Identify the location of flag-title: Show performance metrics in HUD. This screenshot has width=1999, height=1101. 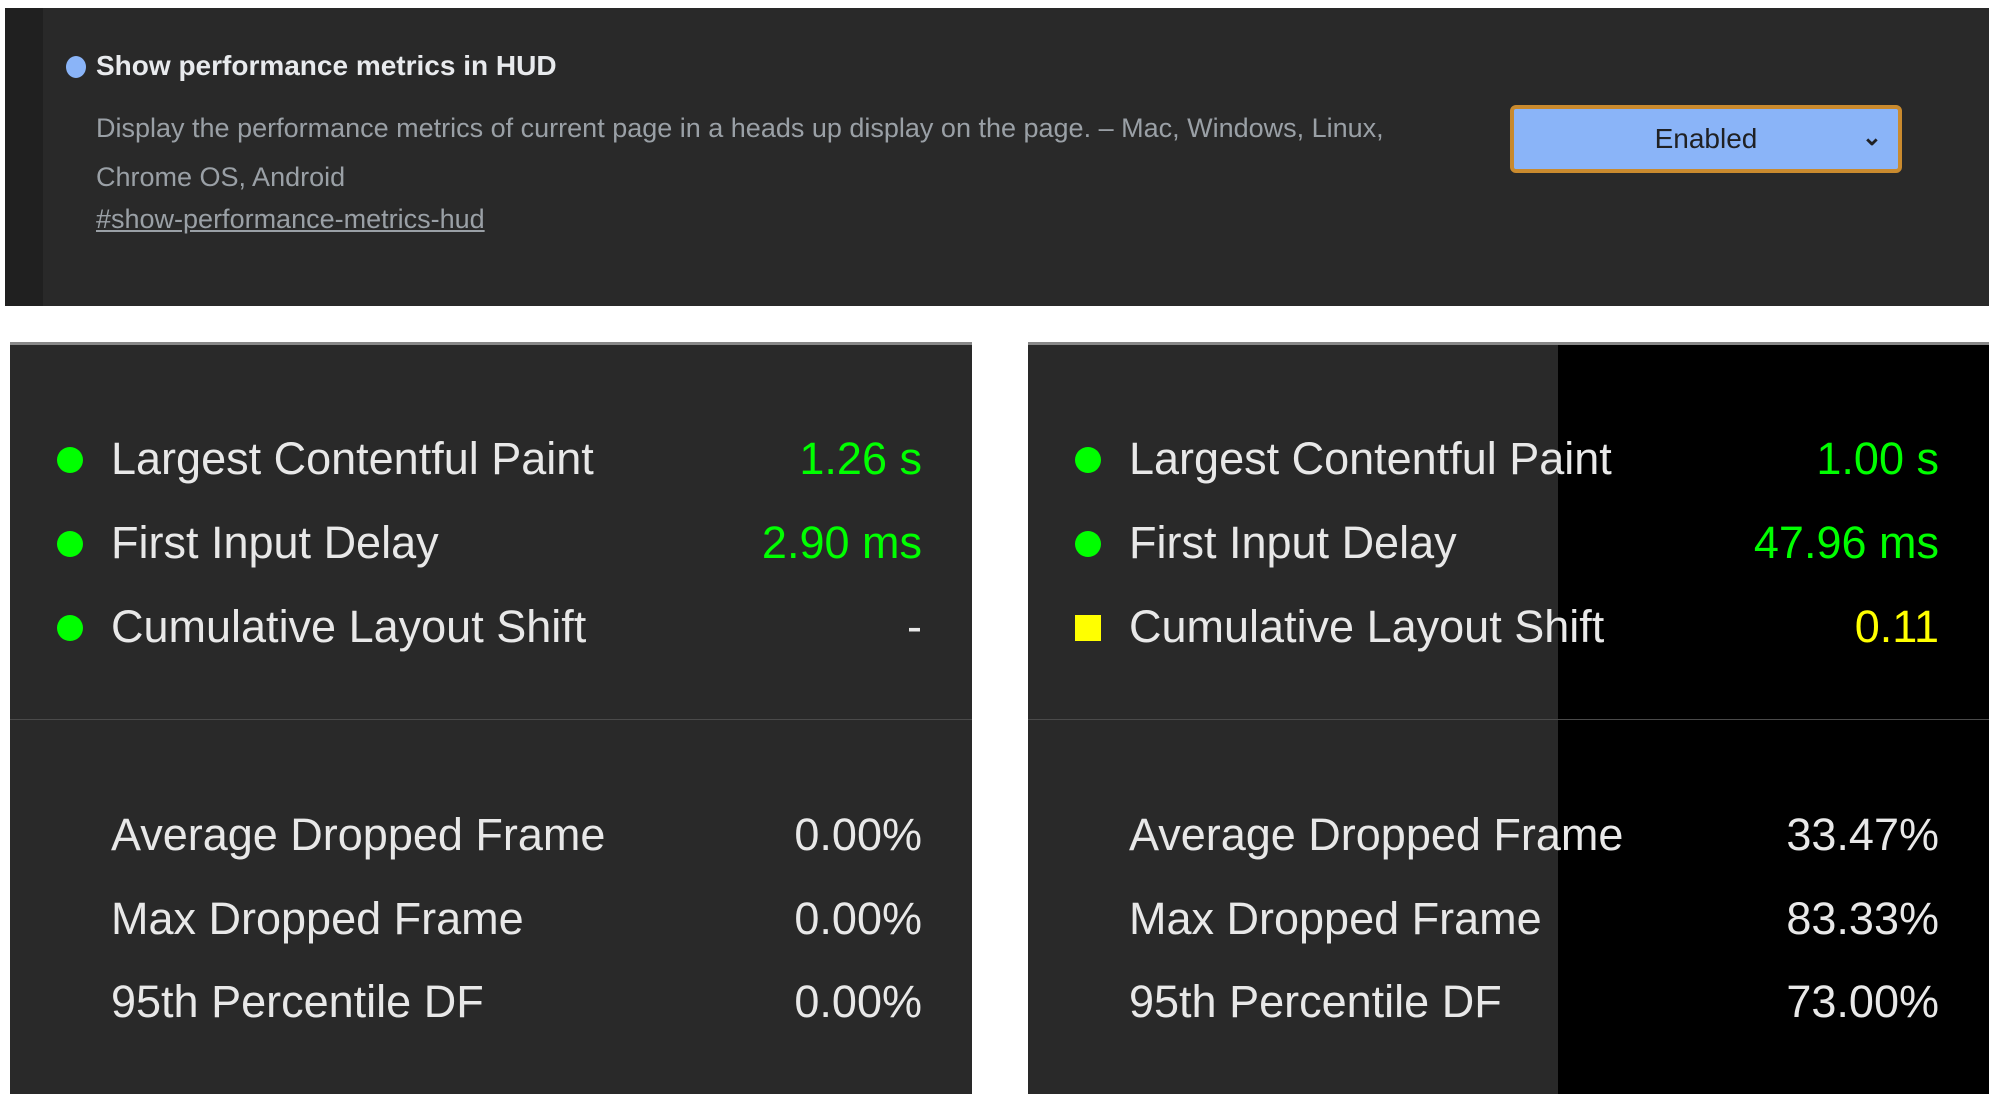
(326, 65).